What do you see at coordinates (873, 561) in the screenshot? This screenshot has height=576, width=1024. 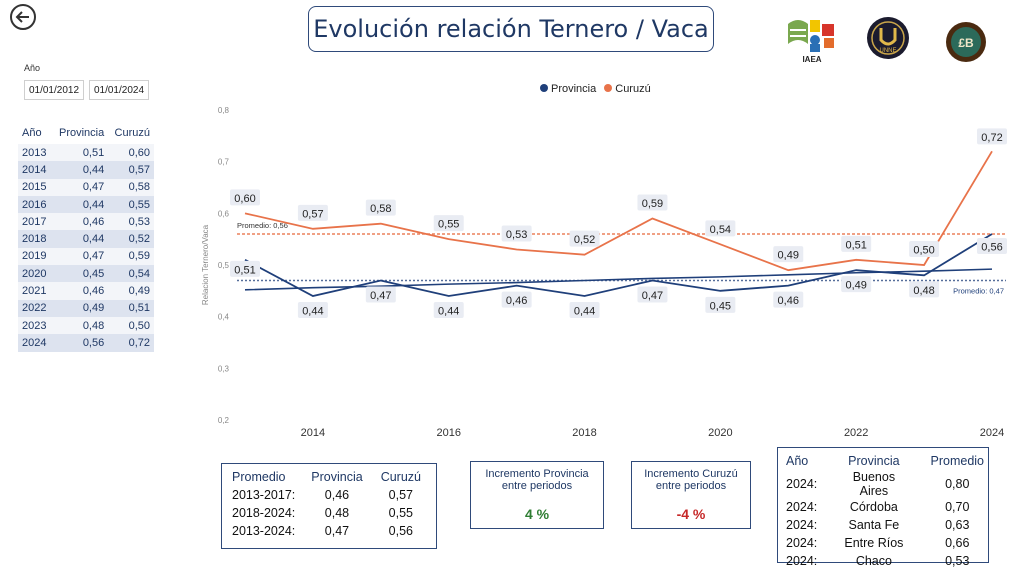 I see `provincias-cell: Chaco` at bounding box center [873, 561].